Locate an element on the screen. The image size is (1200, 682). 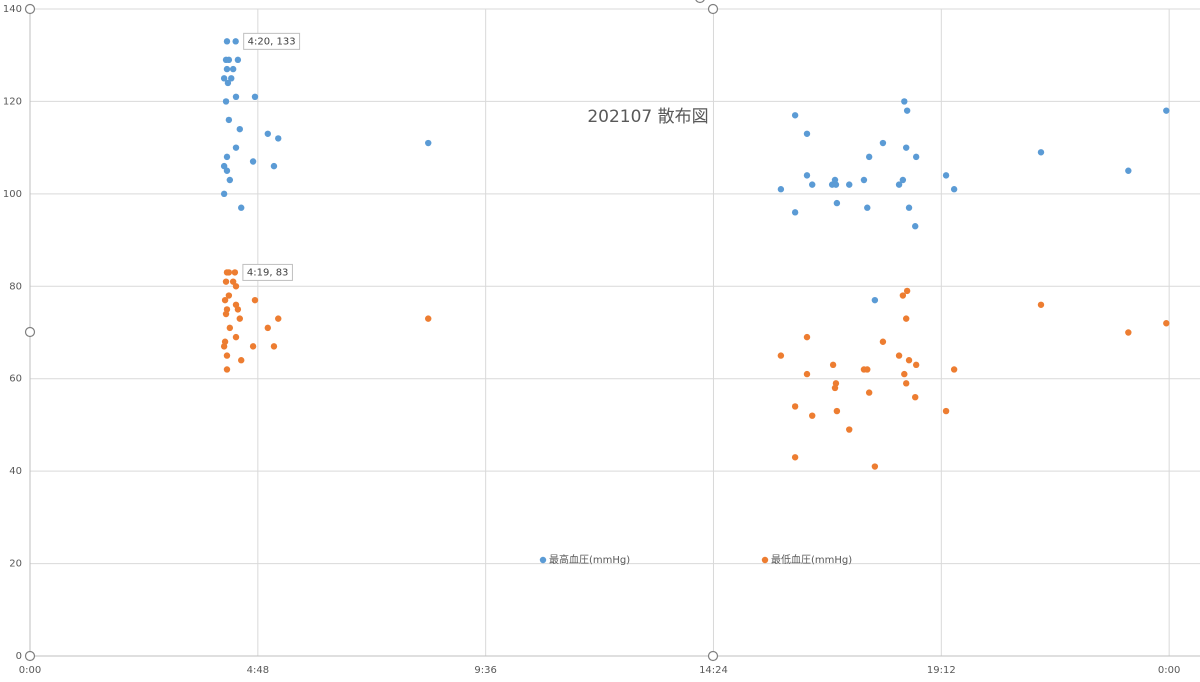
x-tick-label: 14:24 is located at coordinates (713, 670).